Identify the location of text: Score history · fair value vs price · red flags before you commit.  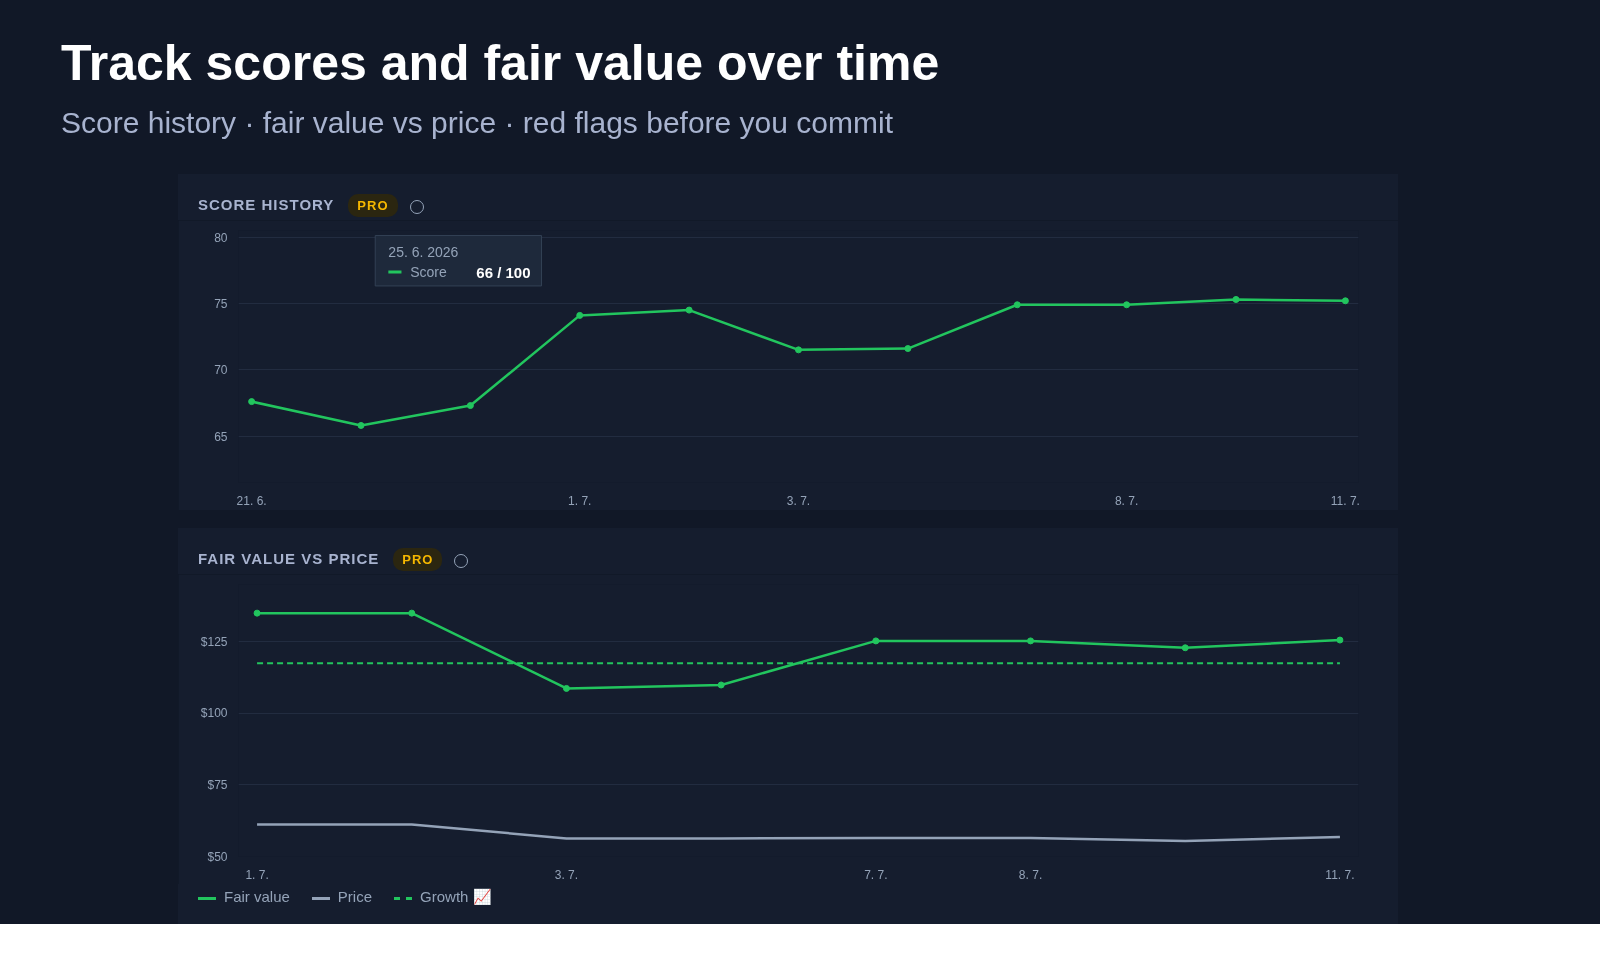
(477, 123).